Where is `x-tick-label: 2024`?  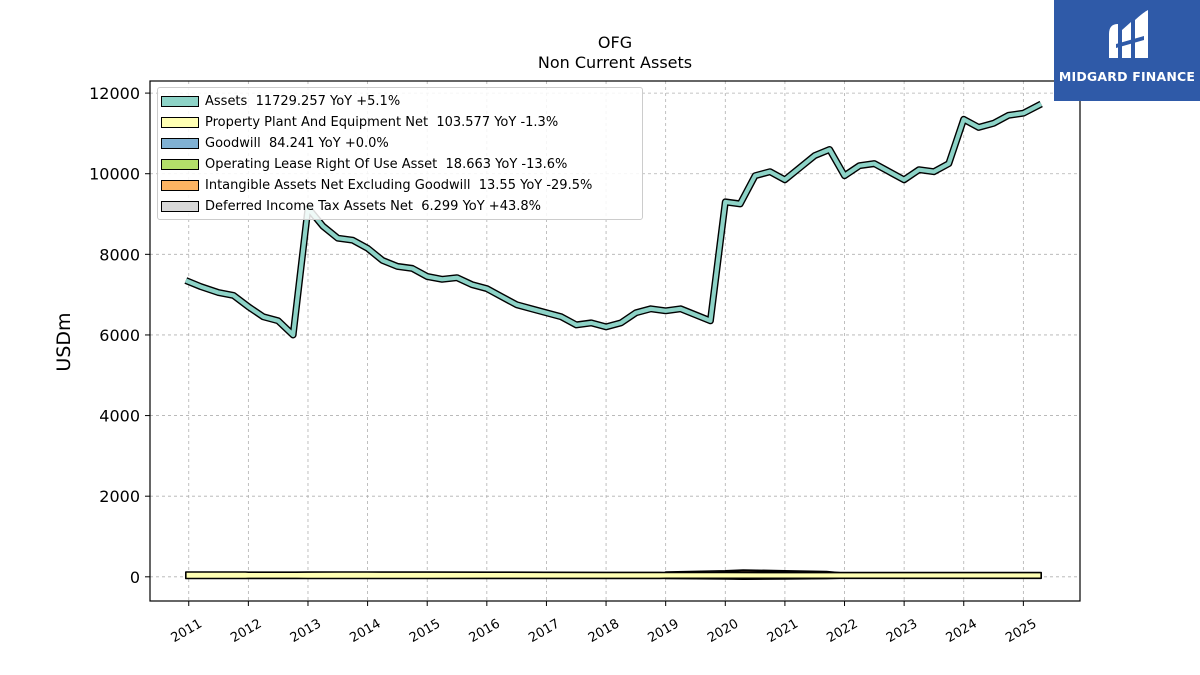
x-tick-label: 2024 is located at coordinates (962, 631).